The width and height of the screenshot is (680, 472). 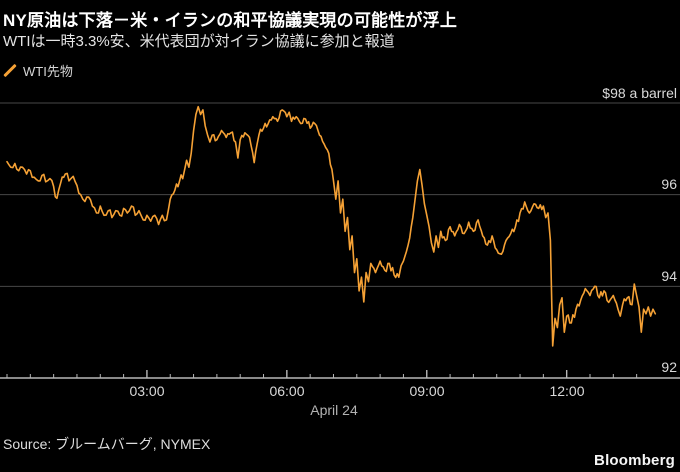 I want to click on x-tick-label-0600: 06:00, so click(x=286, y=391).